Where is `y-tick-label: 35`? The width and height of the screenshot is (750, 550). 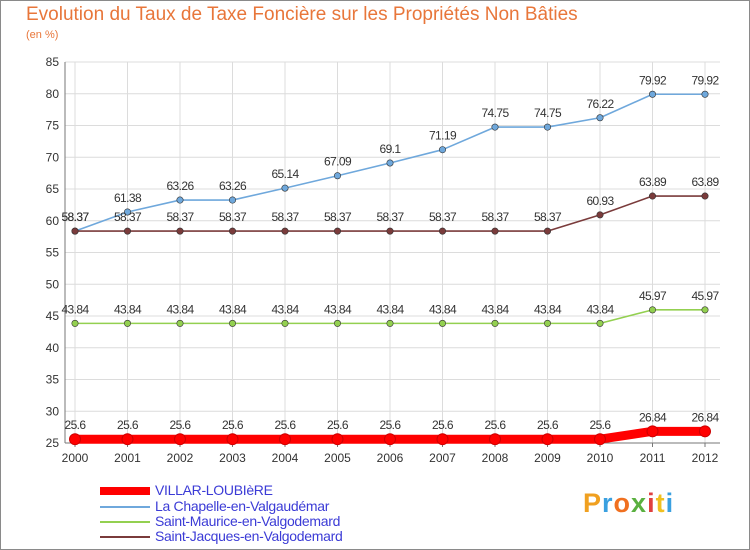 y-tick-label: 35 is located at coordinates (53, 380).